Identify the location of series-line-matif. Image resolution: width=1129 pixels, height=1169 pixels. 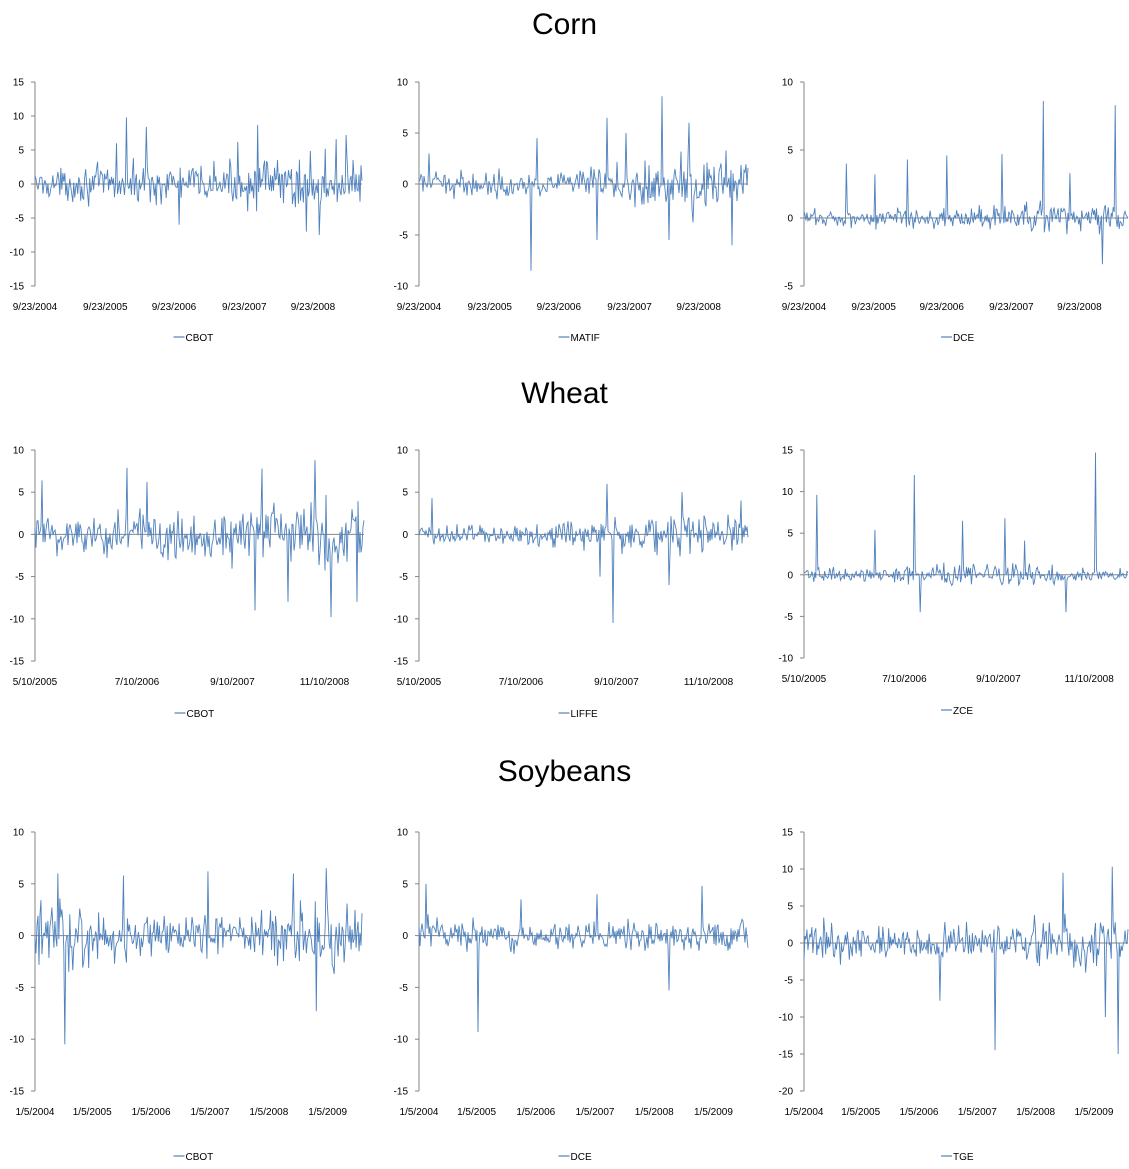
(583, 183).